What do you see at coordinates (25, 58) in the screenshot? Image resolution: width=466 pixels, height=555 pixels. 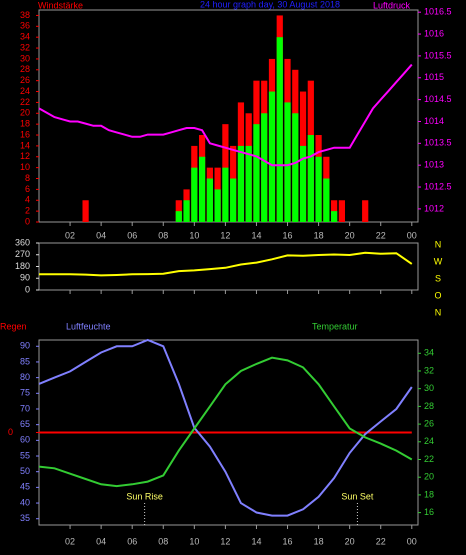 I see `y-tick-label: 30` at bounding box center [25, 58].